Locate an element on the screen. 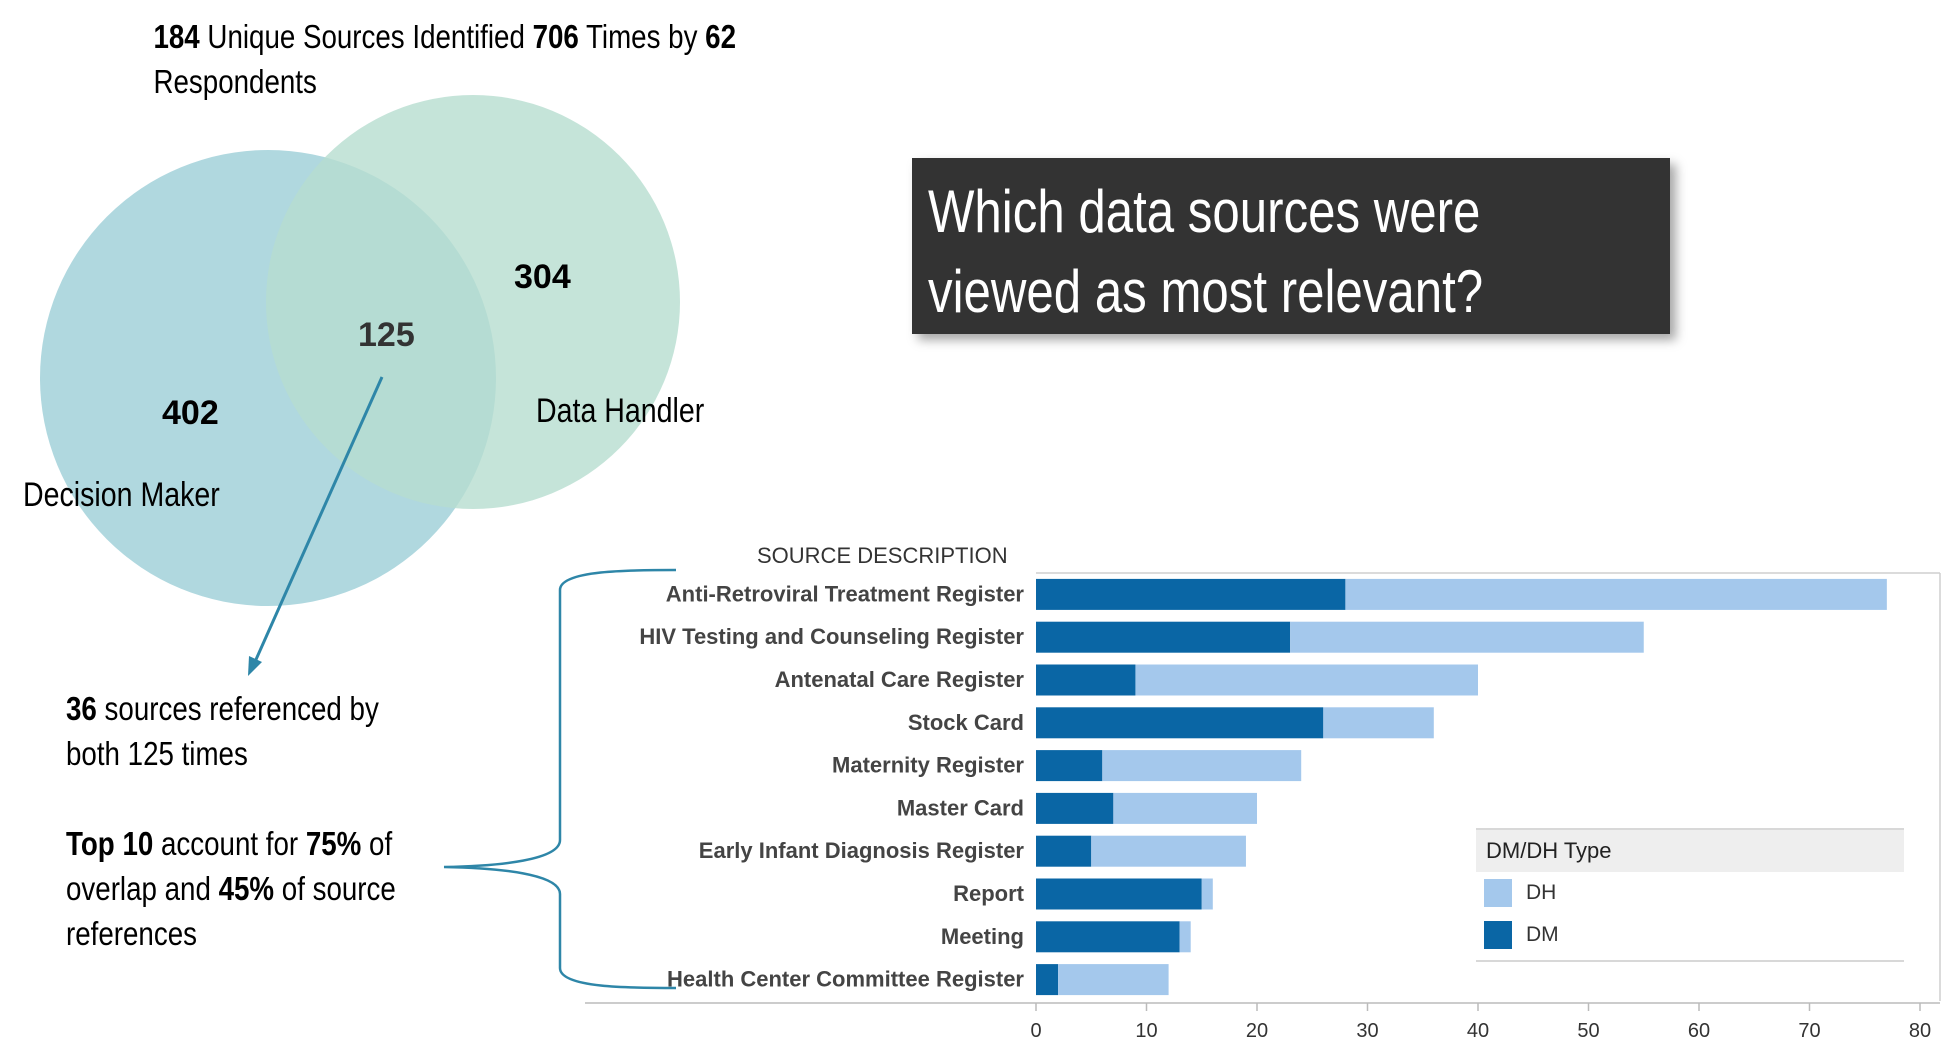 The image size is (1944, 1045). notes-line-3-run-2: 75% is located at coordinates (333, 843).